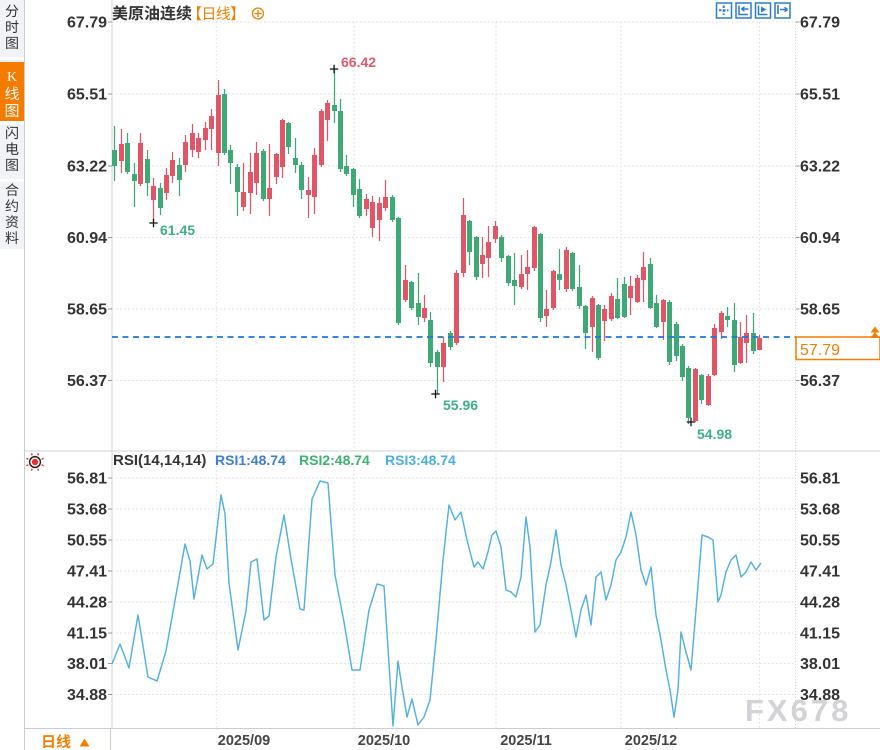 The width and height of the screenshot is (880, 750). I want to click on svg-text: 2025/11, so click(526, 741).